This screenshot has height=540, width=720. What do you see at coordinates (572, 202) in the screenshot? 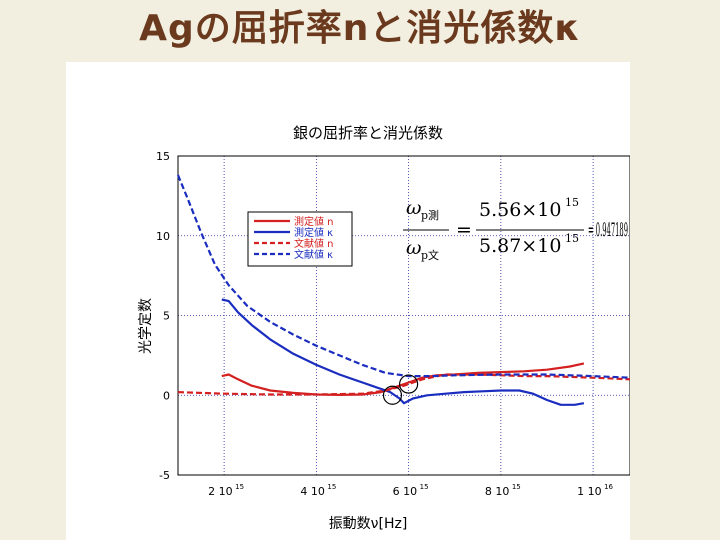
I see `formula-numerator-exp: 15` at bounding box center [572, 202].